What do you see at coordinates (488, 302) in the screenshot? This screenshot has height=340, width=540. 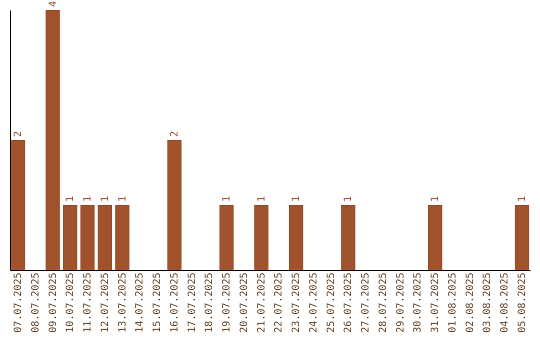 I see `x-tick-label: 03.08.2025` at bounding box center [488, 302].